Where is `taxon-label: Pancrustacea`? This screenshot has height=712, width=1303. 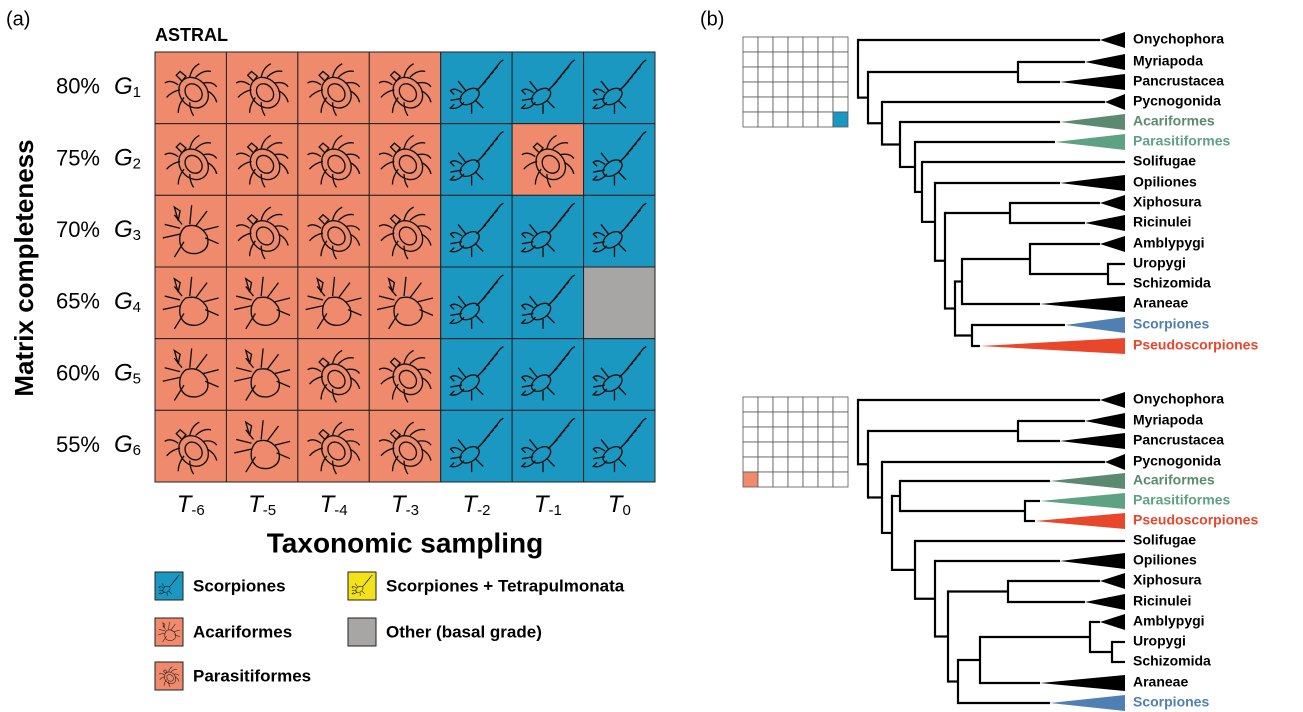
taxon-label: Pancrustacea is located at coordinates (1178, 81).